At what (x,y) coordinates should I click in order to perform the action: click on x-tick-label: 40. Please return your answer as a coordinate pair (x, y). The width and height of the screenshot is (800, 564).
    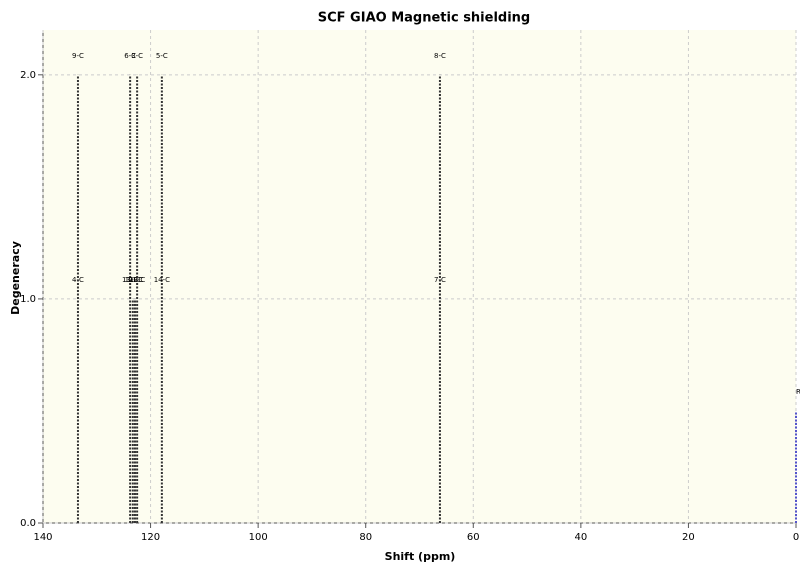
    Looking at the image, I should click on (580, 537).